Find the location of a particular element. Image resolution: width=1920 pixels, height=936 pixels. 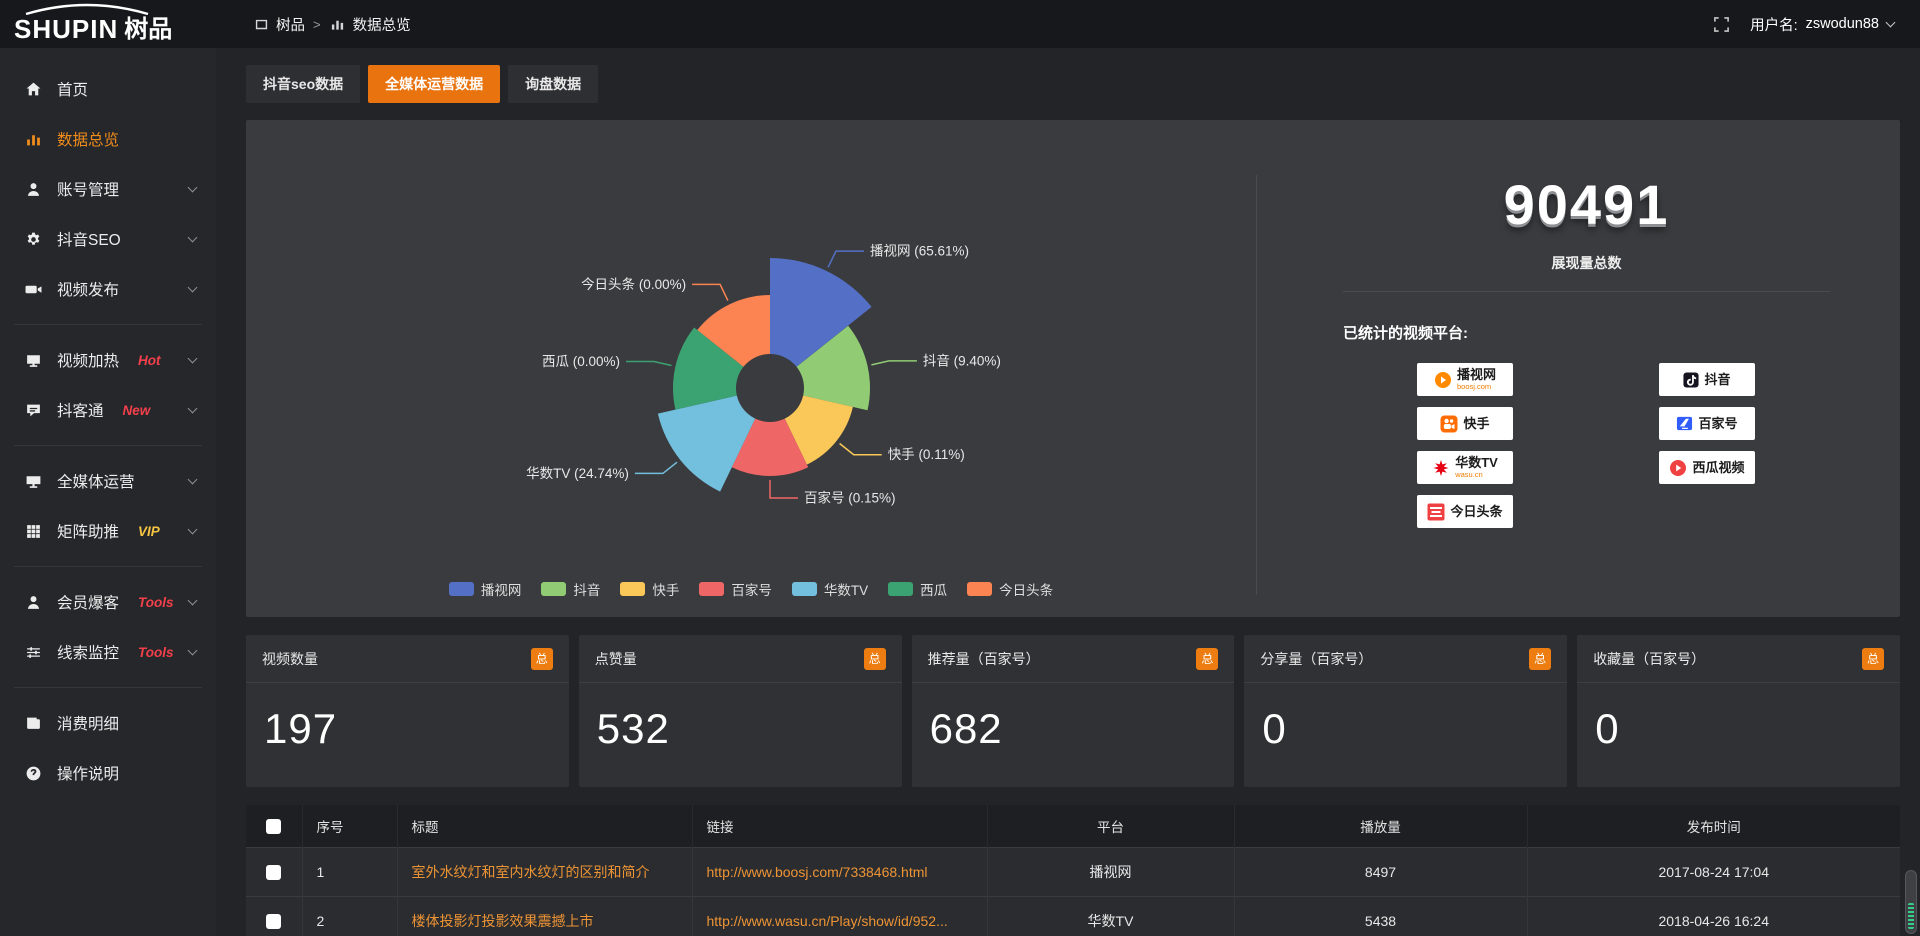

pie-label: 抖音 (9.40%) is located at coordinates (962, 360).